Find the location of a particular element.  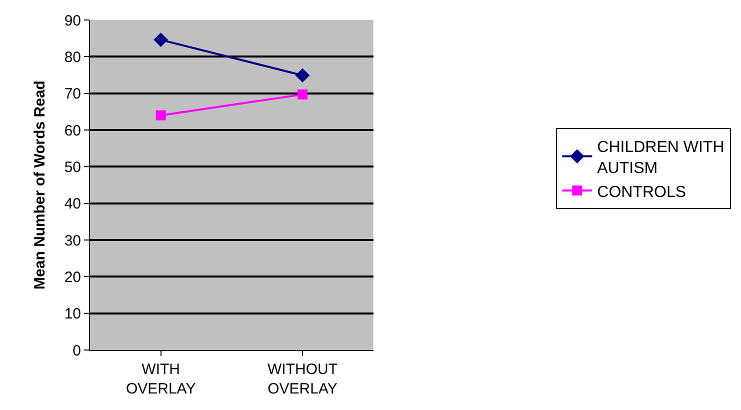

y-tick-label: 50 is located at coordinates (72, 167).